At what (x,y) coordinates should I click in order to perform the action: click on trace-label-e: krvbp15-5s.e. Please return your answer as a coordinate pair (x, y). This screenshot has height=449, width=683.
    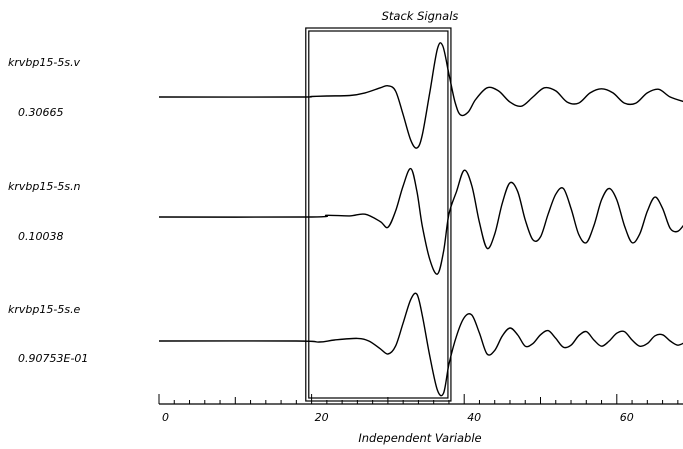
    Looking at the image, I should click on (44, 309).